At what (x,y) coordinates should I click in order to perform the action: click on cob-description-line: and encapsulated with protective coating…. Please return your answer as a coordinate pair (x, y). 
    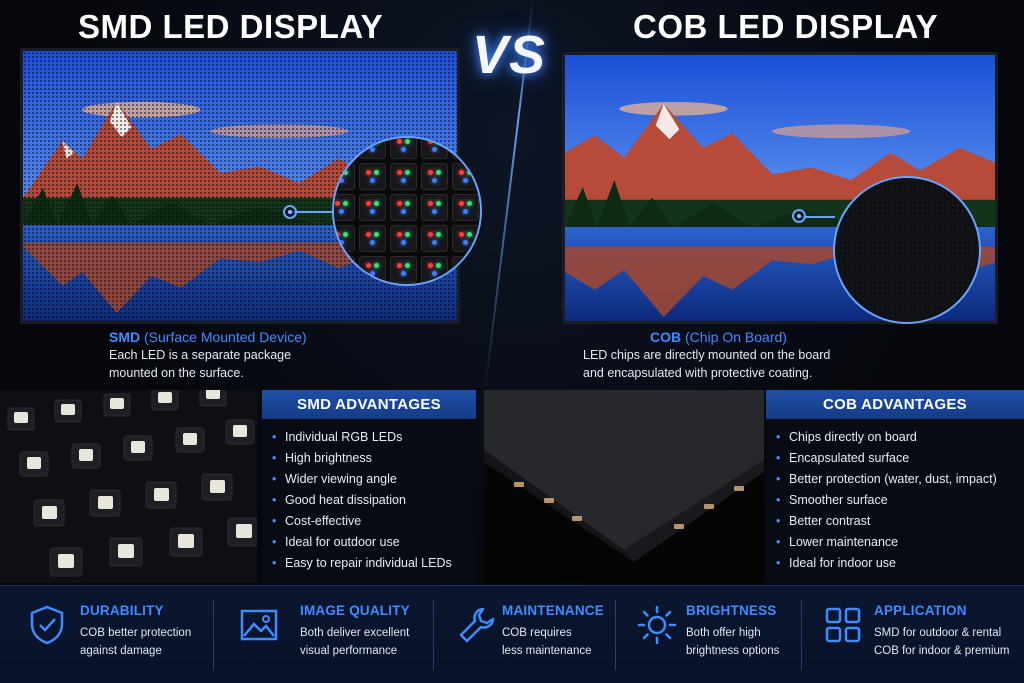
    Looking at the image, I should click on (698, 373).